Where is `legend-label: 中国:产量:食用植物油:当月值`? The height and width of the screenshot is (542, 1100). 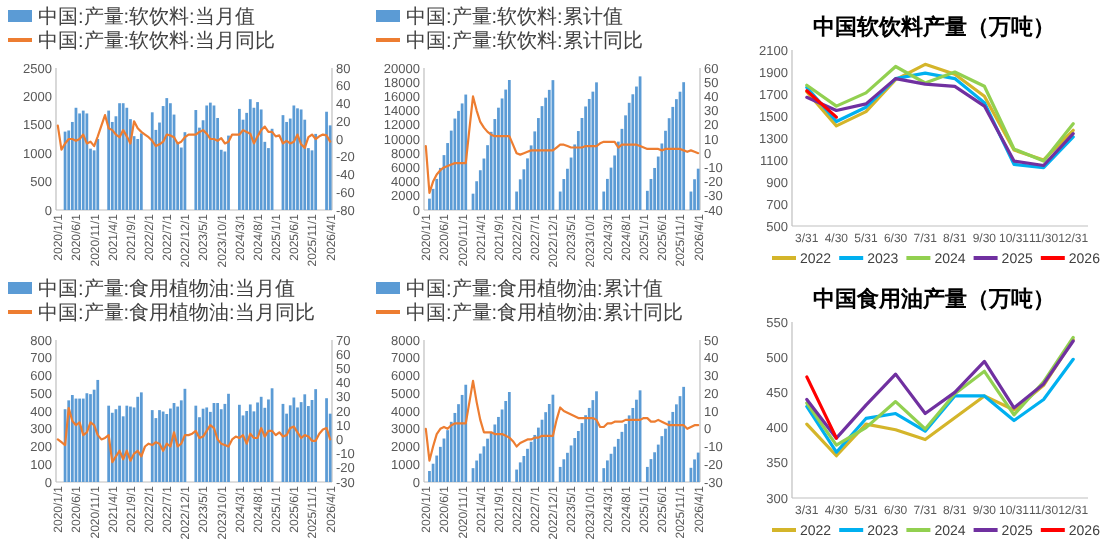
legend-label: 中国:产量:食用植物油:当月值 is located at coordinates (166, 289).